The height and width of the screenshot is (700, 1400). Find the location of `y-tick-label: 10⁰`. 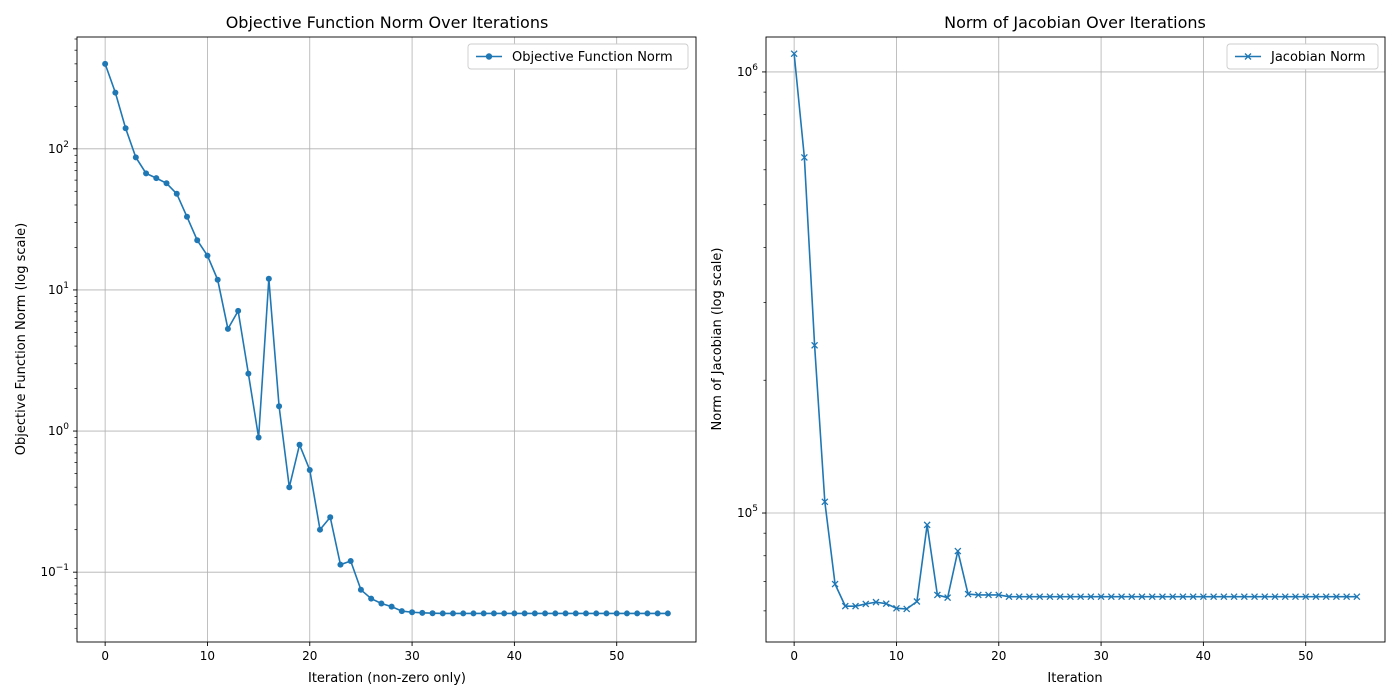

y-tick-label: 10⁰ is located at coordinates (58, 430).